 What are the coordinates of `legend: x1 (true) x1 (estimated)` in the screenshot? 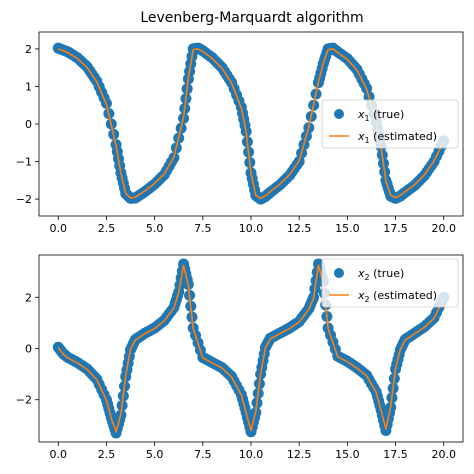 It's located at (390, 124).